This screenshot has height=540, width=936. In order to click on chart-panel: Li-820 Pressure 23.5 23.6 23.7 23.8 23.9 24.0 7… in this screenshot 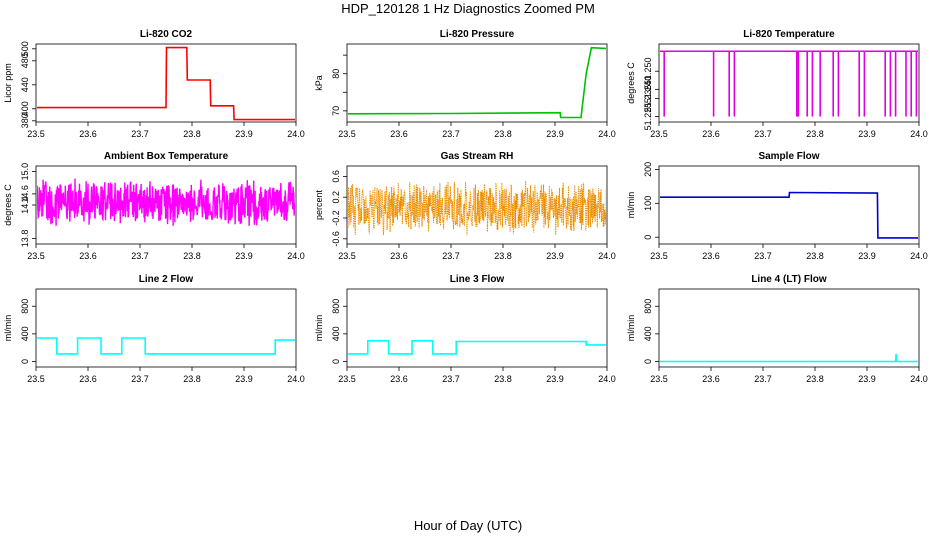, I will do `click(465, 84)`.